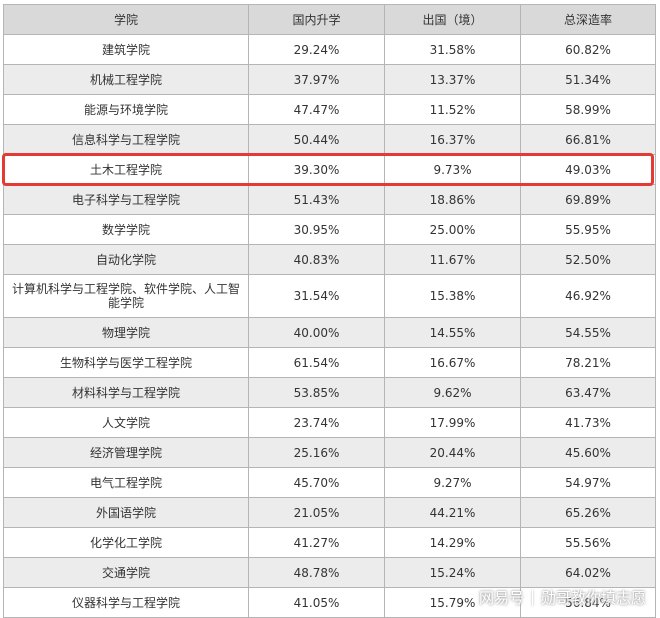 The image size is (660, 618). Describe the element at coordinates (316, 79) in the screenshot. I see `rate-cell: 37.97%` at that location.